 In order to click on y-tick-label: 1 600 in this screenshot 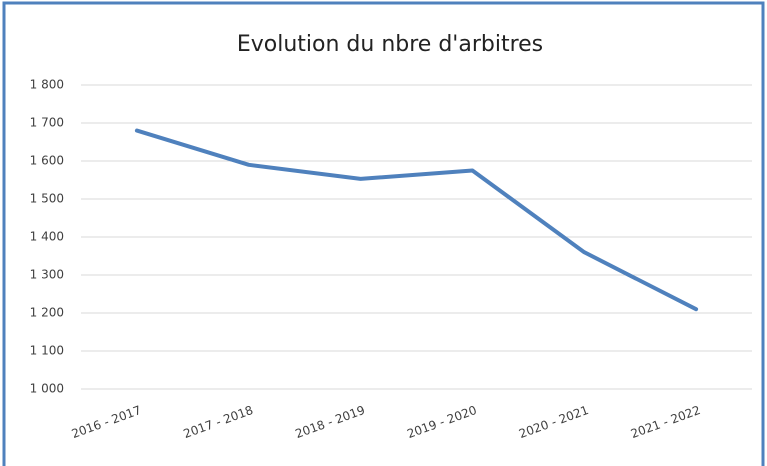, I will do `click(47, 161)`.